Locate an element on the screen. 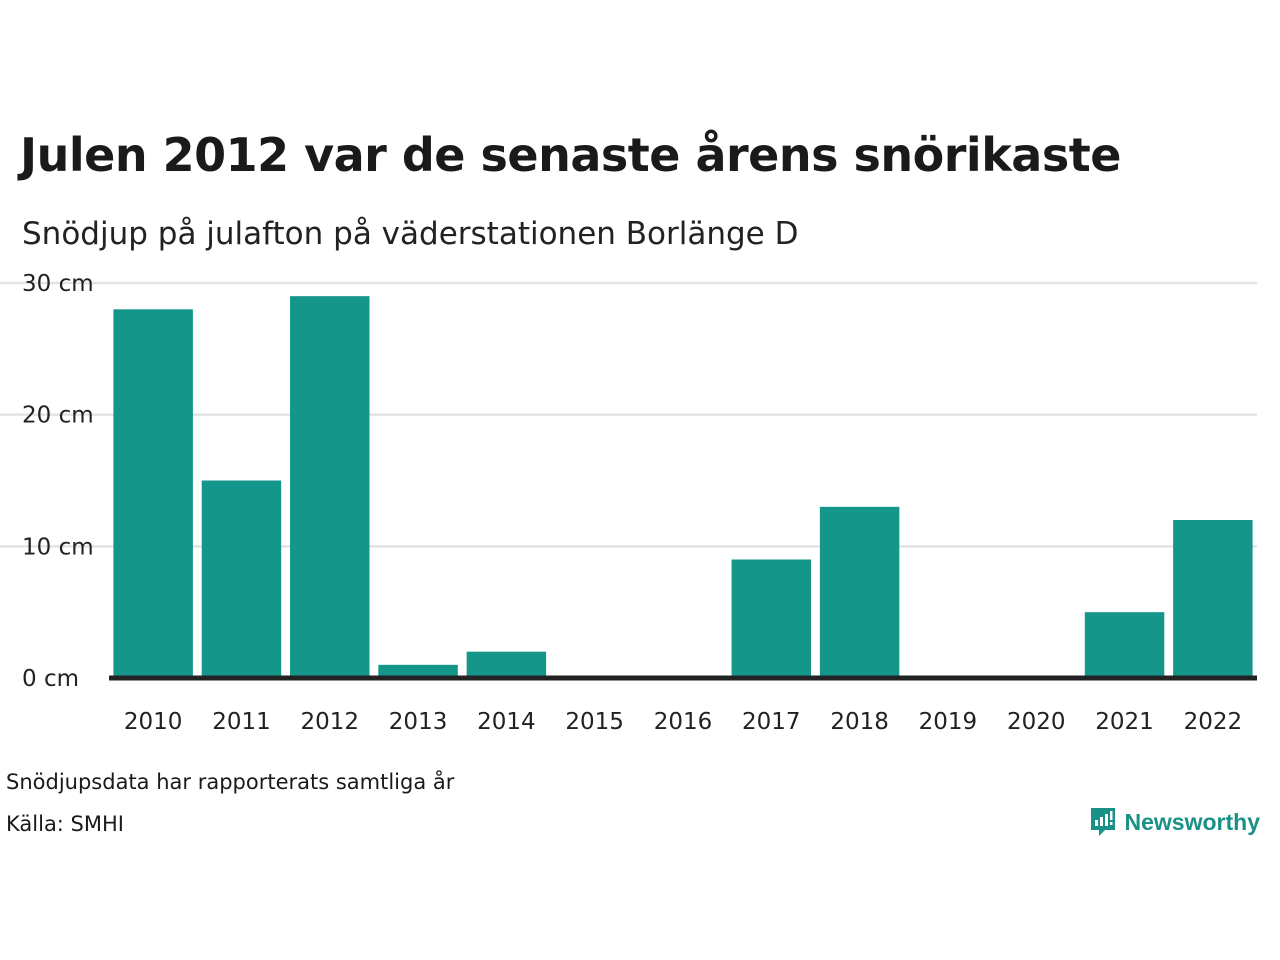 The height and width of the screenshot is (960, 1280). x-tick-label: 2014 is located at coordinates (506, 722).